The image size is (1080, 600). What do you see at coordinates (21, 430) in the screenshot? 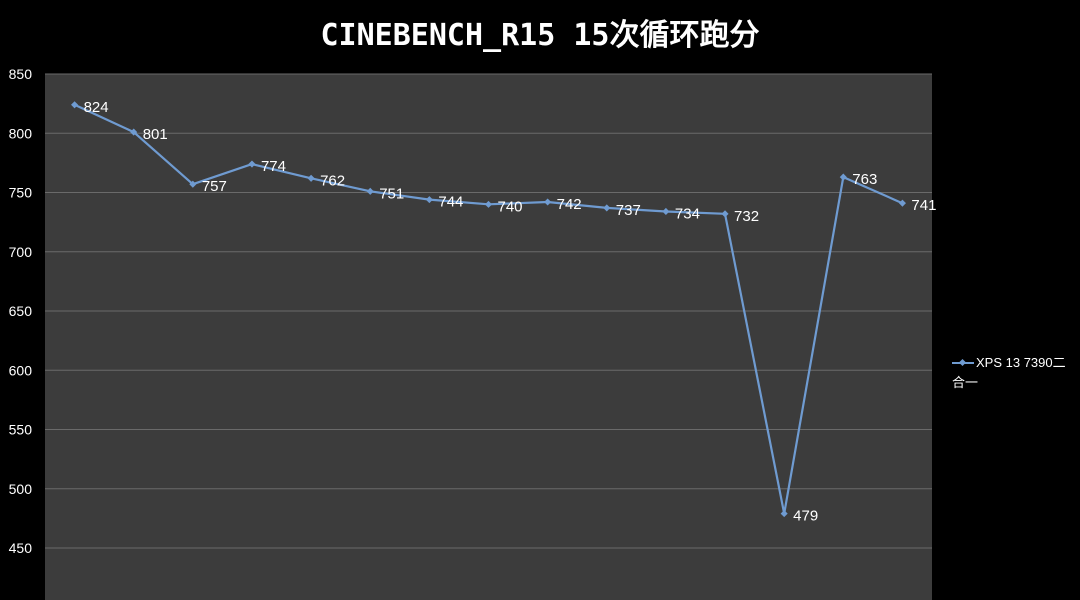
I see `y-tick-label: 550` at bounding box center [21, 430].